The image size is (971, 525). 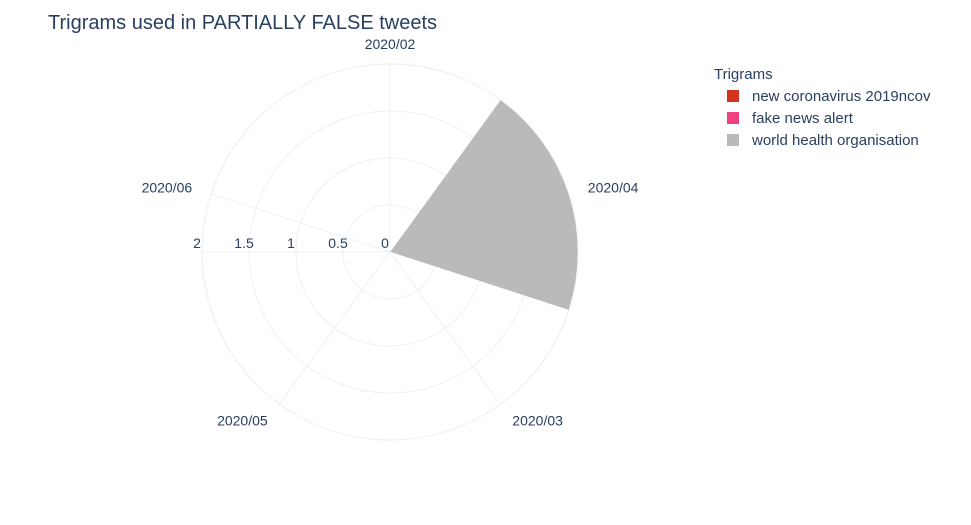 What do you see at coordinates (613, 188) in the screenshot?
I see `angular-tick-label: 2020/04` at bounding box center [613, 188].